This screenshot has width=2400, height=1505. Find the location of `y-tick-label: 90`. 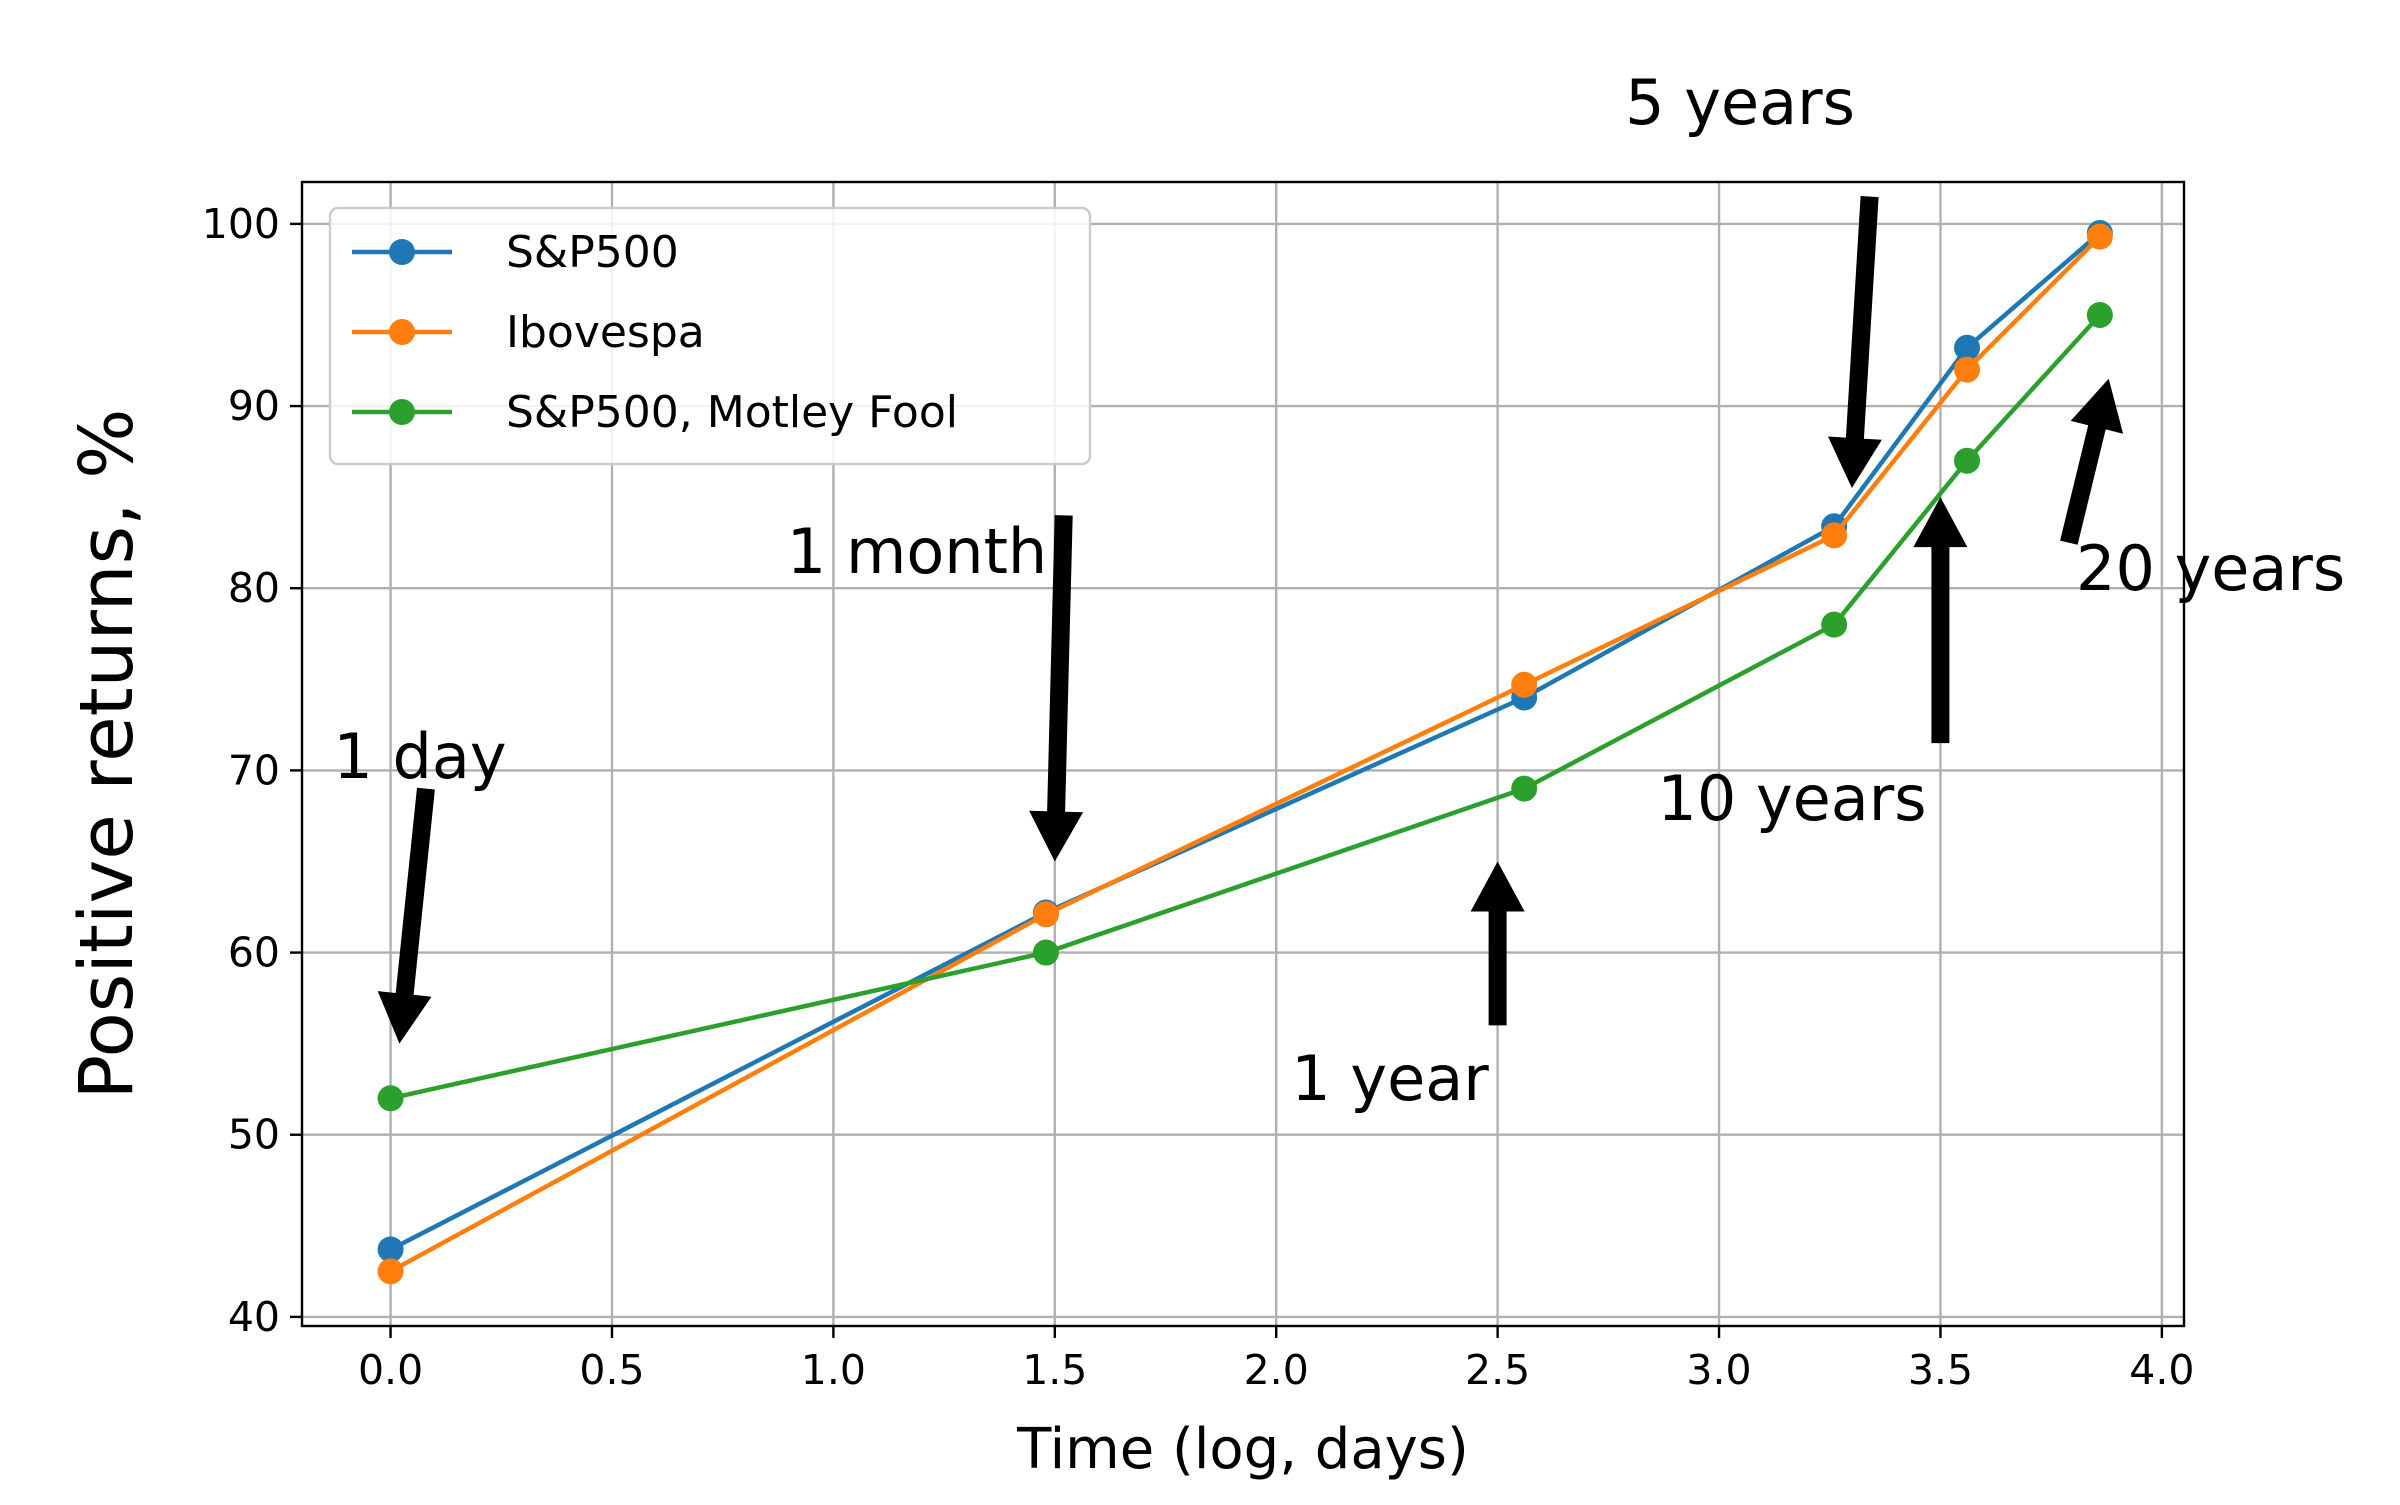

y-tick-label: 90 is located at coordinates (254, 406).